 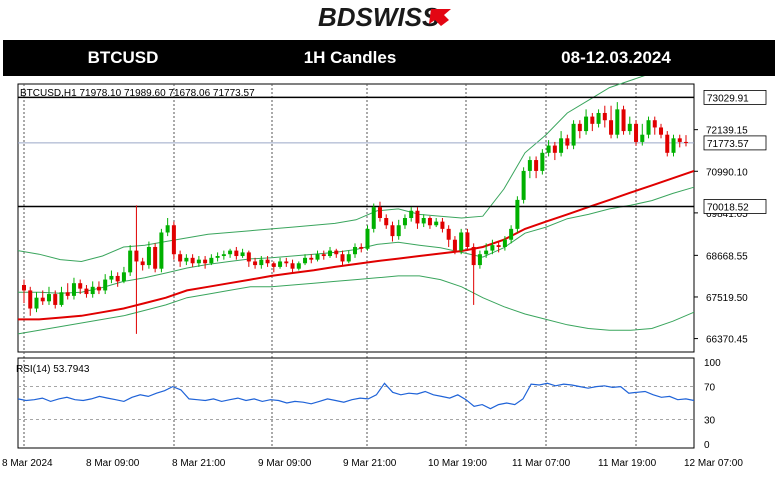 I want to click on chart-header-bar: BTCUSD 1H Candles 08-12.03.2024, so click(x=389, y=58).